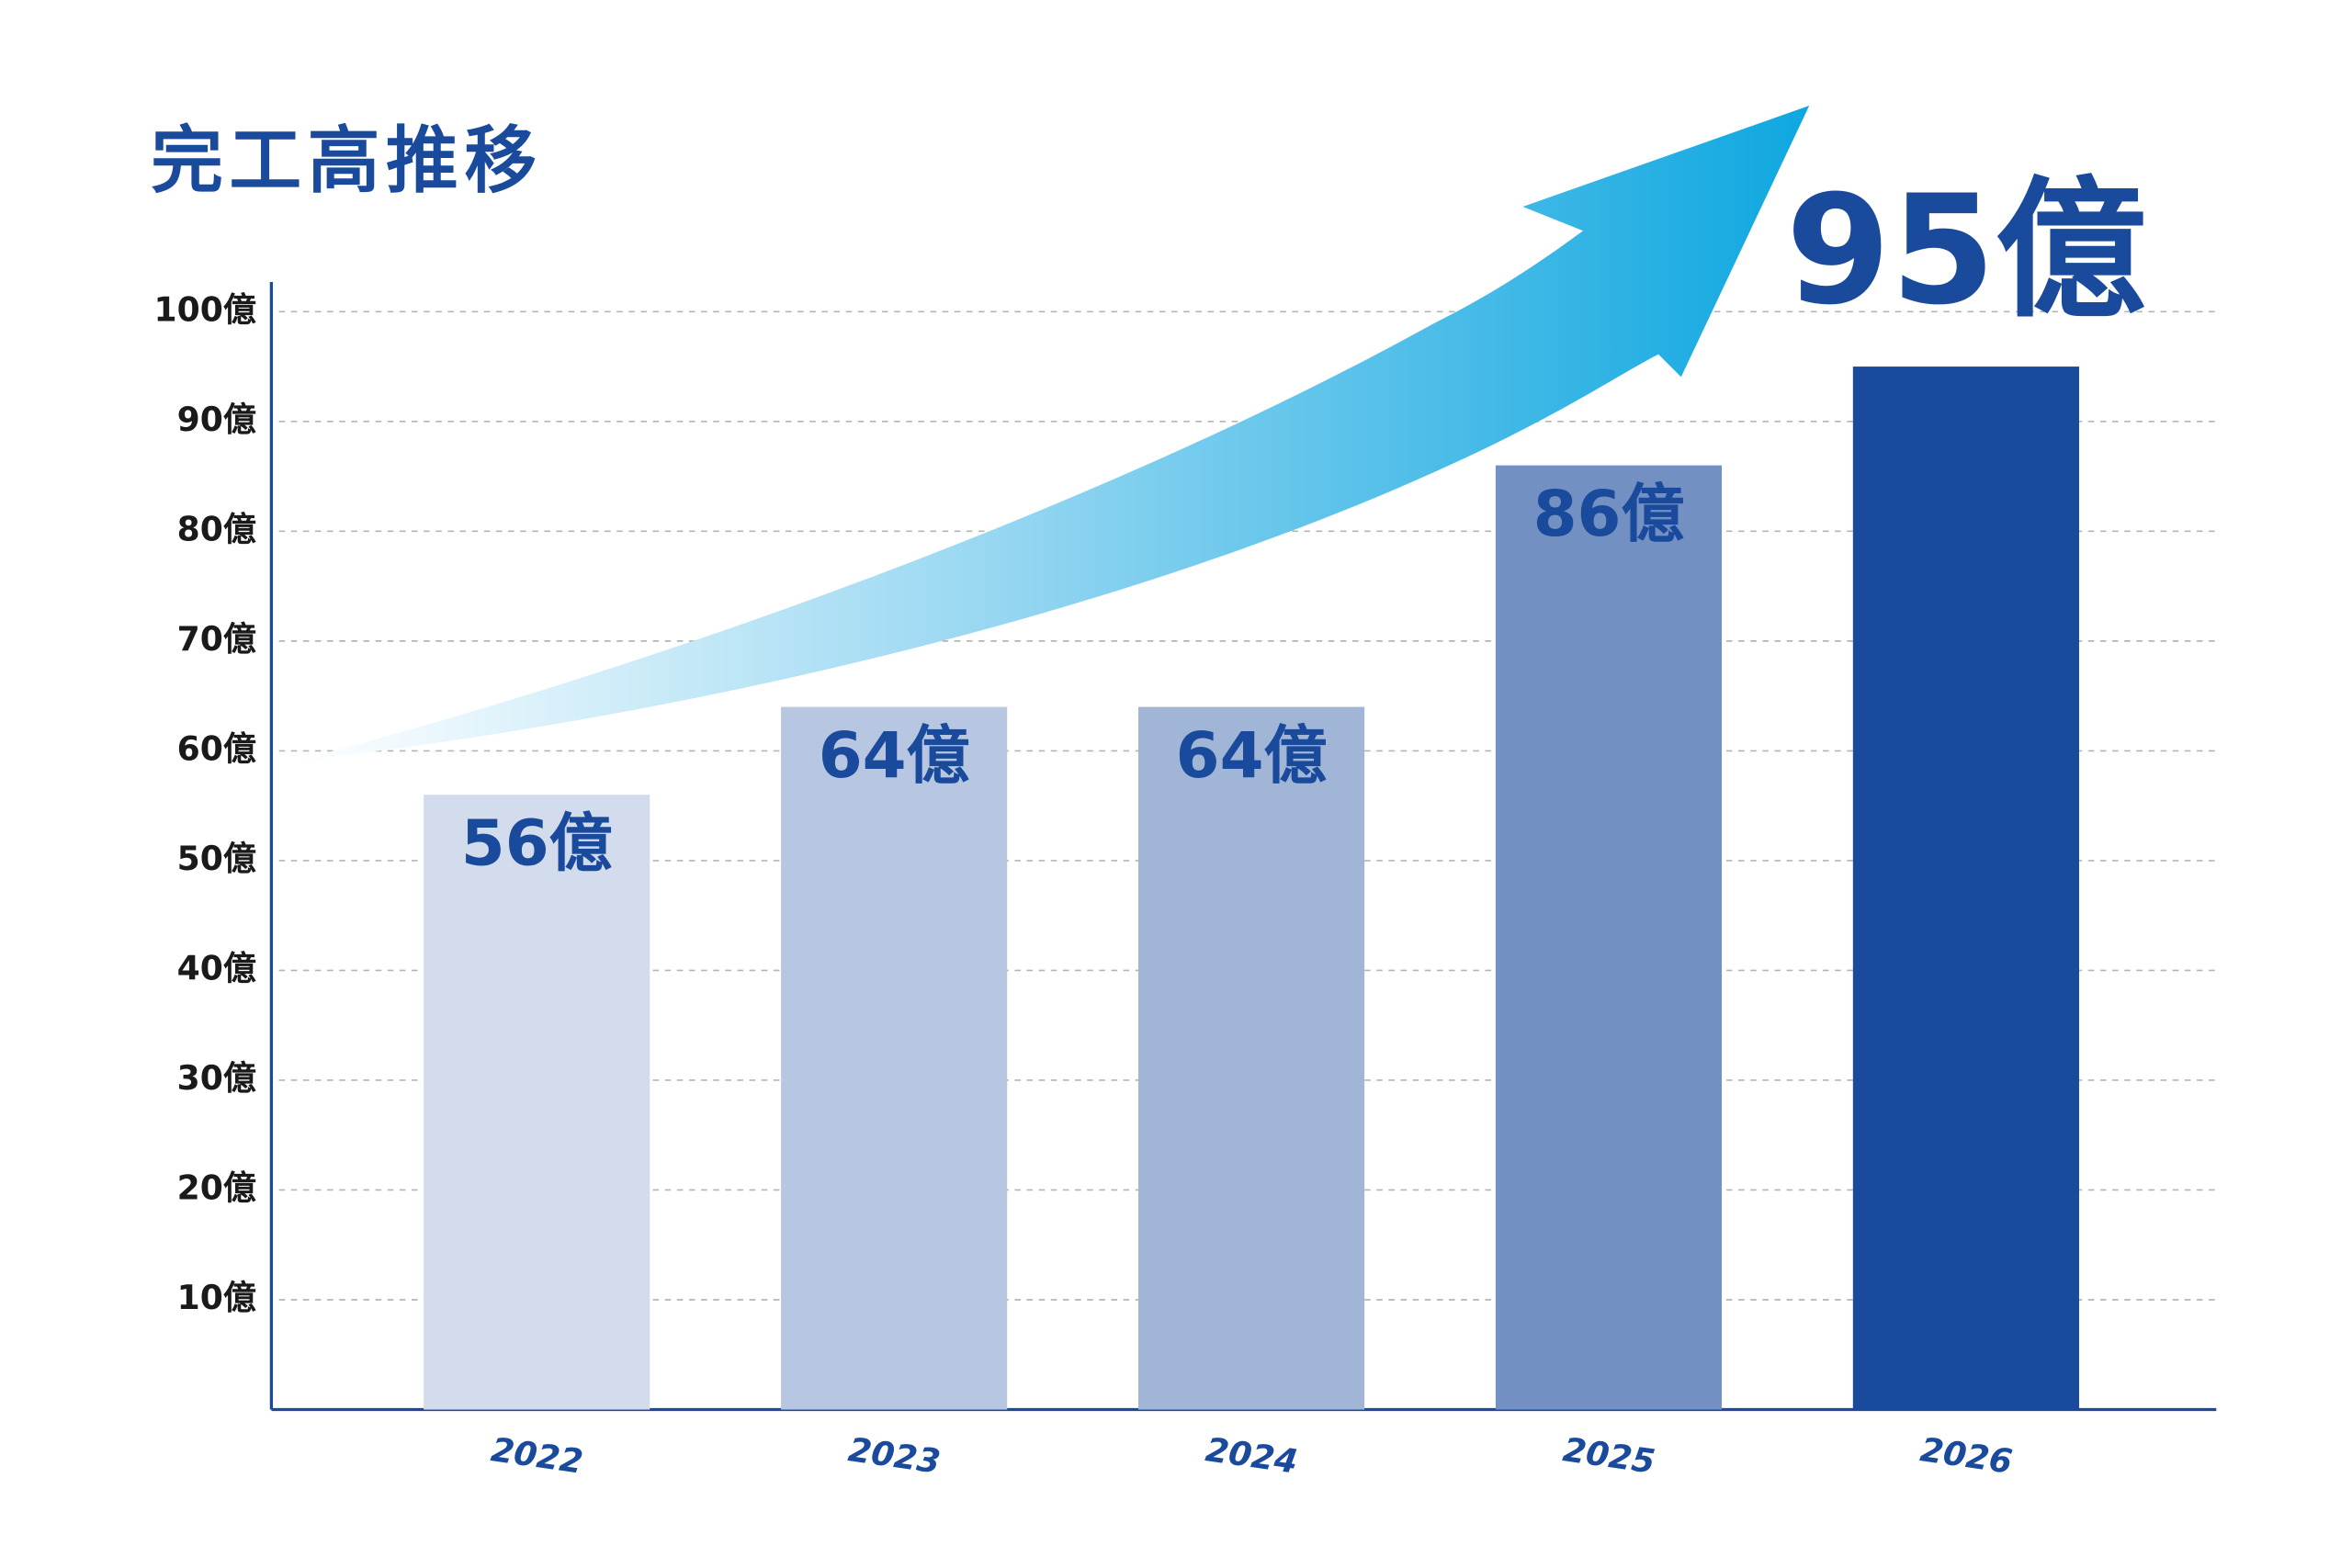  I want to click on y-tick-label: 100億, so click(205, 309).